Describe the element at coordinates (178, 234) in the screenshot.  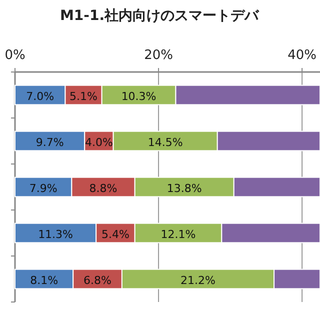
I see `data-label: 12.1%` at that location.